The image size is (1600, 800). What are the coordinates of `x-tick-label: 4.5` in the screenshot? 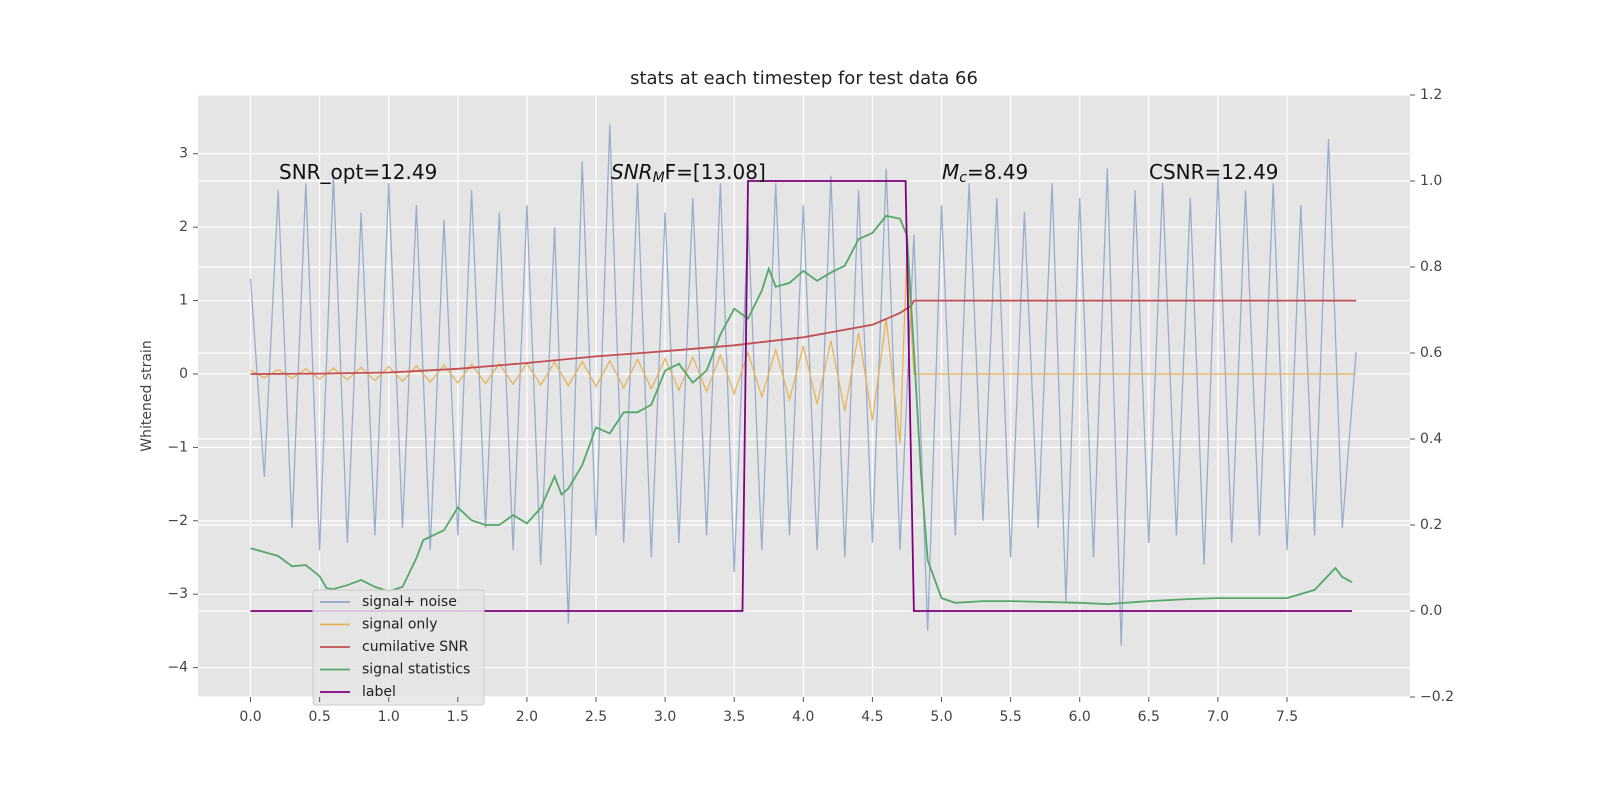 It's located at (872, 717).